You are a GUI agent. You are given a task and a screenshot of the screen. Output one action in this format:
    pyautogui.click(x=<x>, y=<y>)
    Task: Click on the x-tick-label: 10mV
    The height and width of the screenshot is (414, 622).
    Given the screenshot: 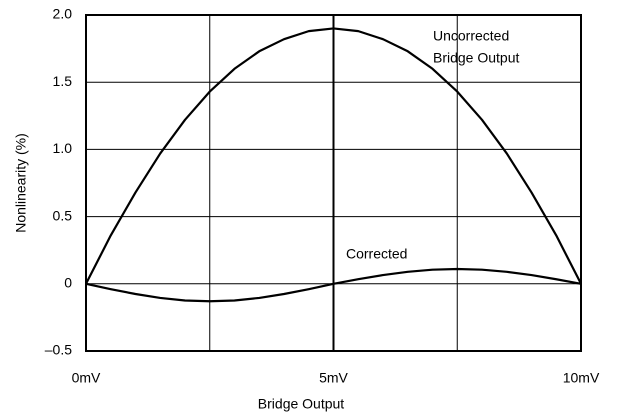 What is the action you would take?
    pyautogui.click(x=581, y=378)
    